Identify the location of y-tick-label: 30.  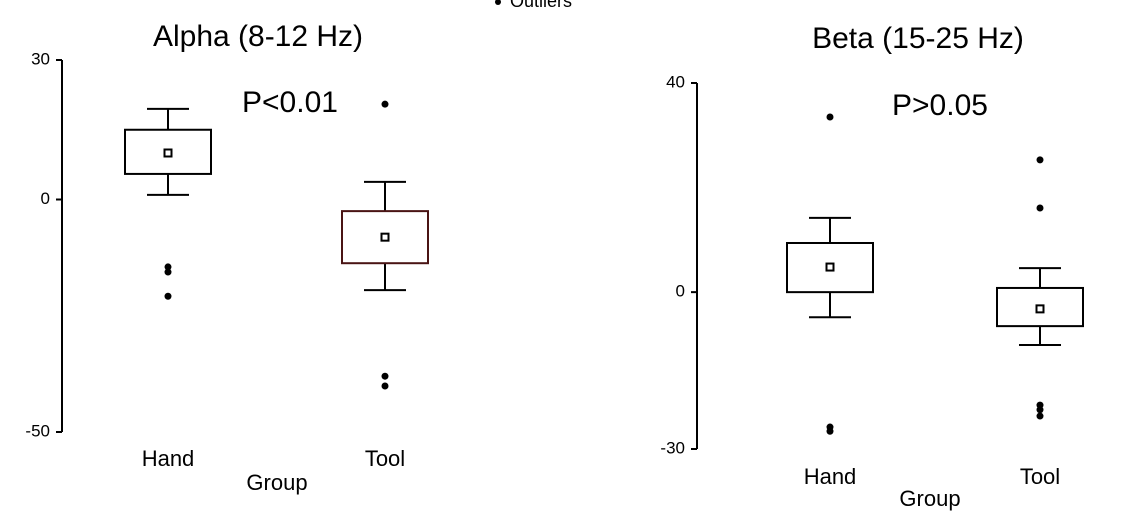
(40, 58).